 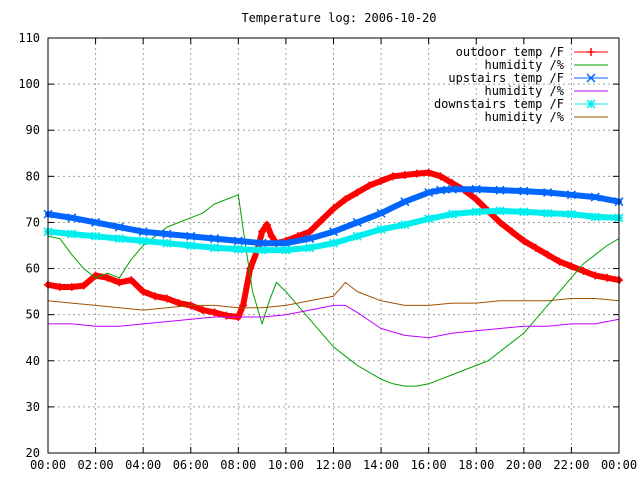 What do you see at coordinates (33, 407) in the screenshot?
I see `y-tick-label: 30` at bounding box center [33, 407].